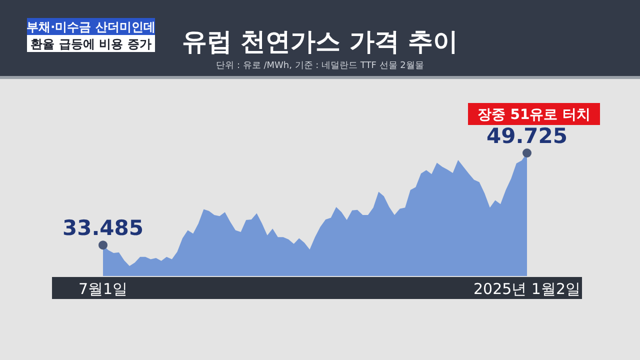 The height and width of the screenshot is (360, 640). What do you see at coordinates (320, 66) in the screenshot?
I see `chart-subtitle: 단위 : 유로 /MWh, 기준 : 네덜란드 TTF 선물 2월물` at bounding box center [320, 66].